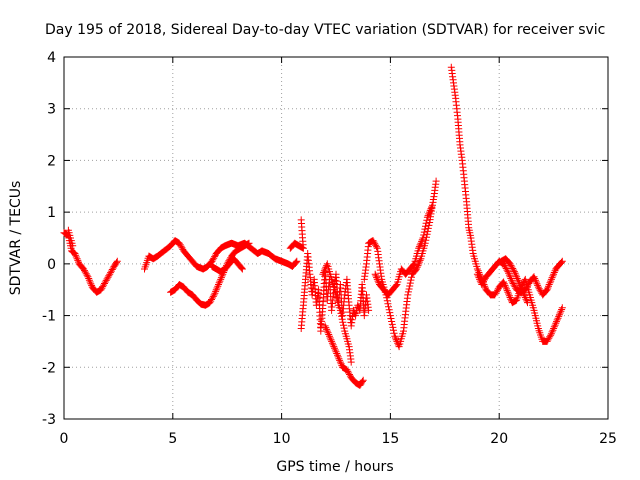  I want to click on y-tick-label: 1, so click(51, 213).